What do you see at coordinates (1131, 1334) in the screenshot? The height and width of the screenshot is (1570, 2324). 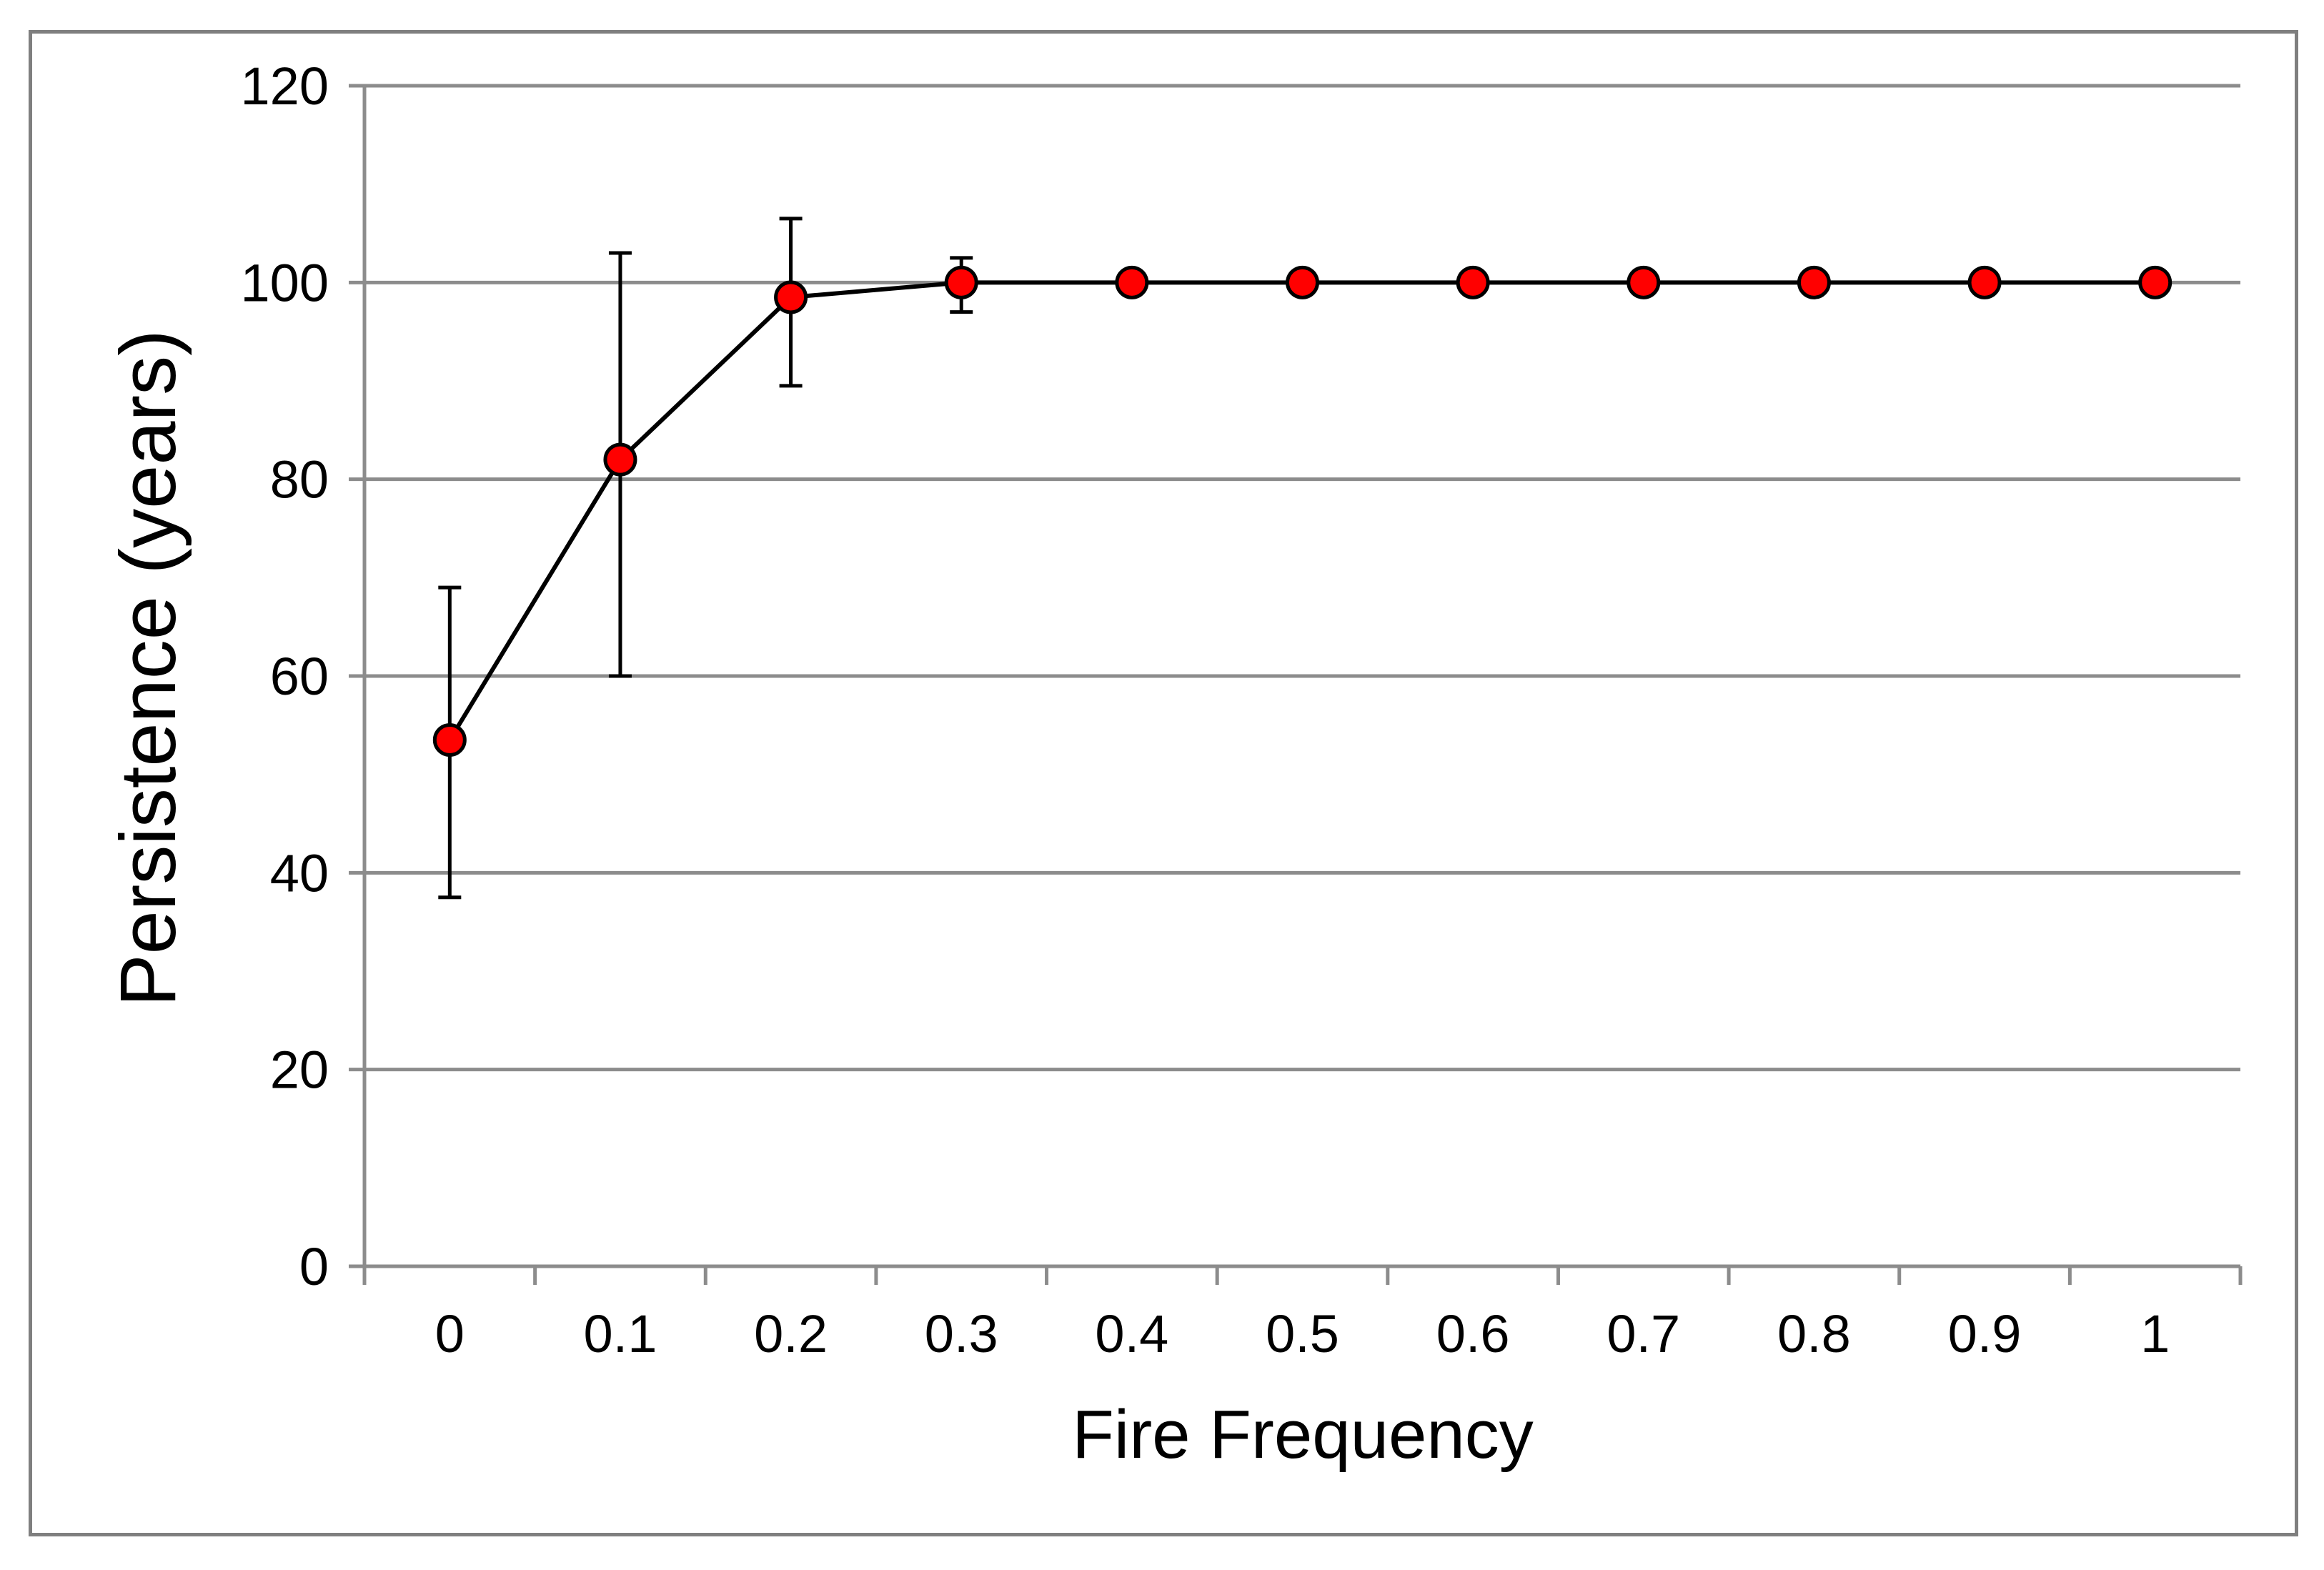 I see `x-tick-label: 0.4` at bounding box center [1131, 1334].